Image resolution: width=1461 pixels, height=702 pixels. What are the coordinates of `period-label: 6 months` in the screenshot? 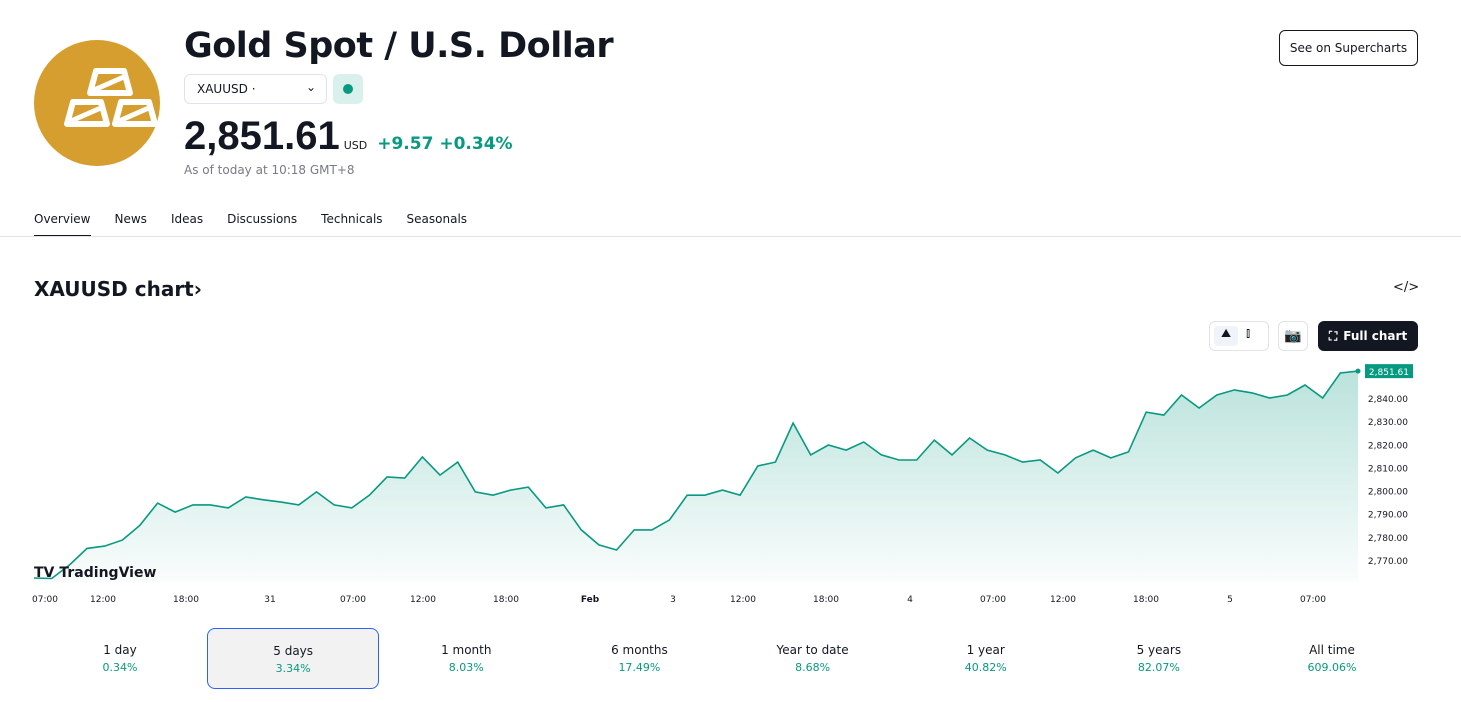 It's located at (639, 650).